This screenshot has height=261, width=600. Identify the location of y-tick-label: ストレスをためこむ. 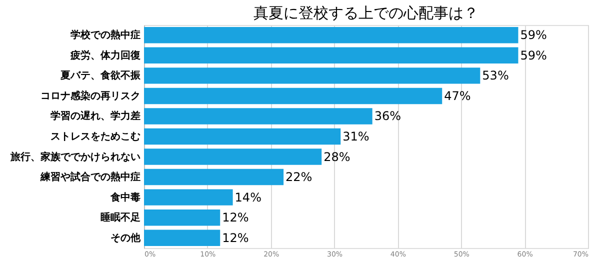
(95, 137).